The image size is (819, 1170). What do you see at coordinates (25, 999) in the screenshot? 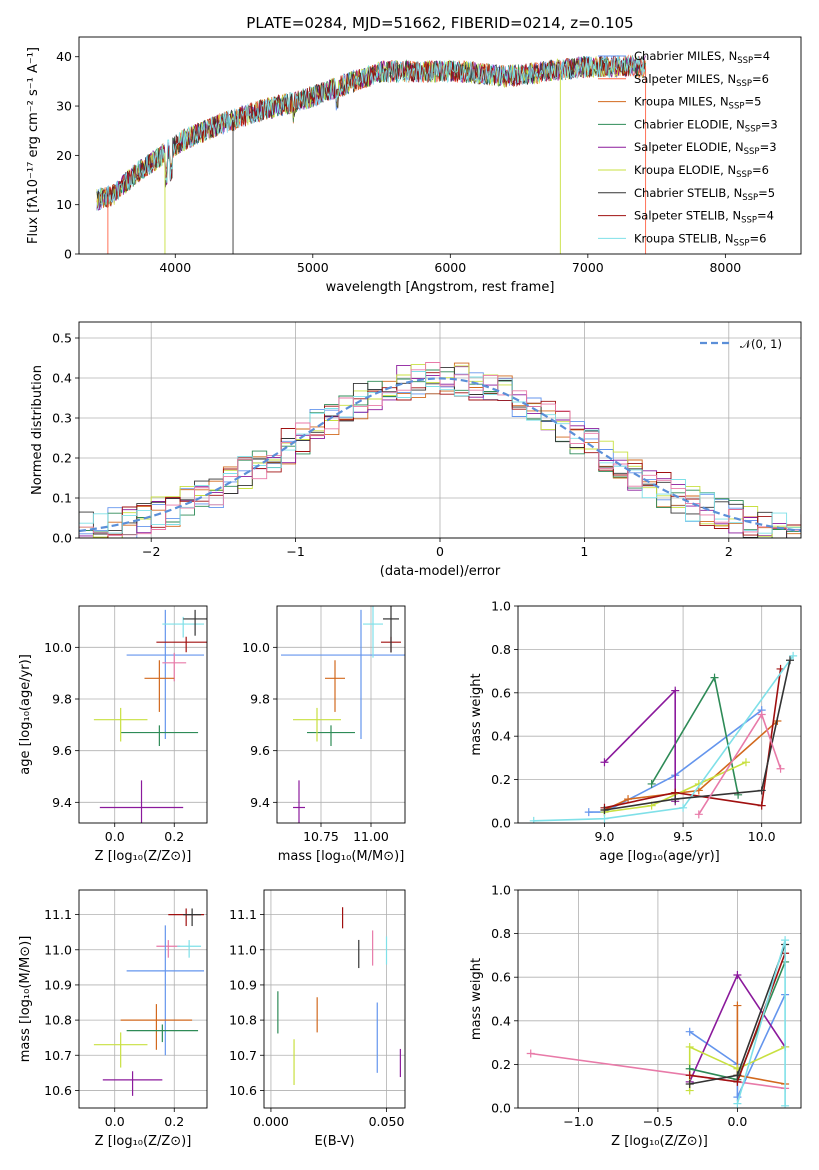
I see `mass-vs-Z-ylabel: mass [log₁₀(M/M⊙)]` at bounding box center [25, 999].